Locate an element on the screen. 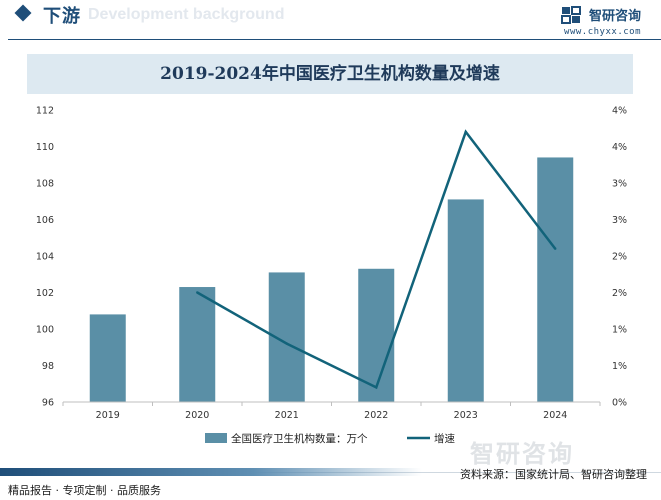 The image size is (661, 500). left-axis-tick-label: 100 is located at coordinates (45, 330).